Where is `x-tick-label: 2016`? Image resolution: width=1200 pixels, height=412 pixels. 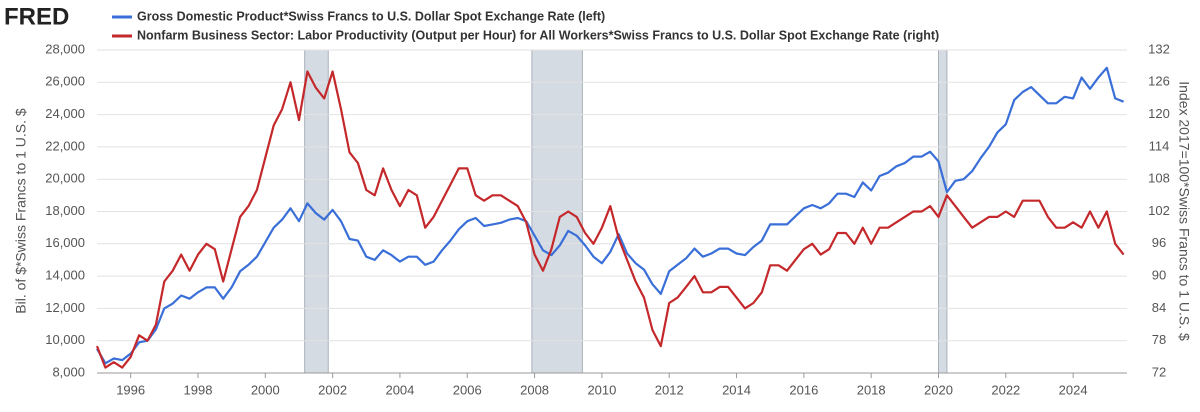 x-tick-label: 2016 is located at coordinates (803, 389).